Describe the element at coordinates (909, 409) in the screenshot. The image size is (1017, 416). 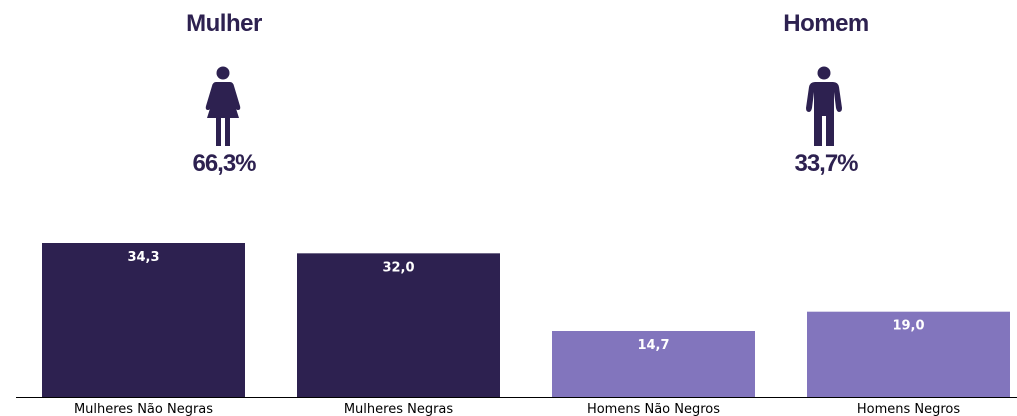
I see `x-tick-label: Homens Negros` at that location.